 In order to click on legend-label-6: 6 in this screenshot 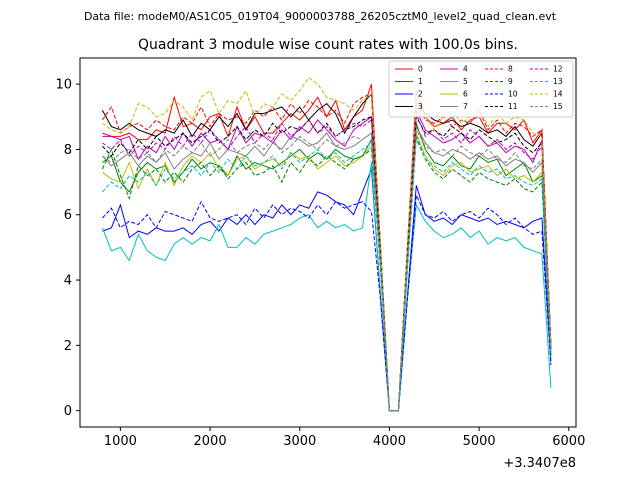, I will do `click(465, 94)`.